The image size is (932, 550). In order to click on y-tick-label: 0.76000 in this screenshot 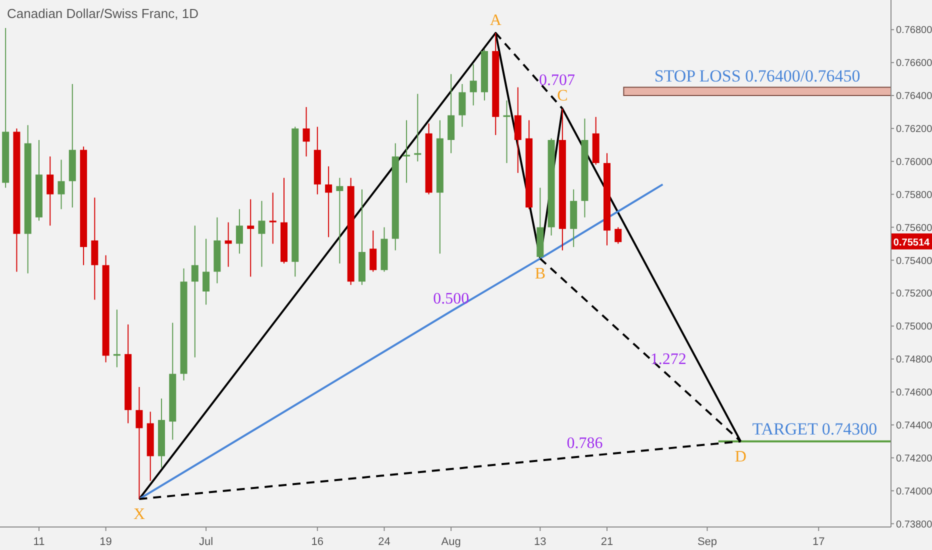, I will do `click(914, 162)`.